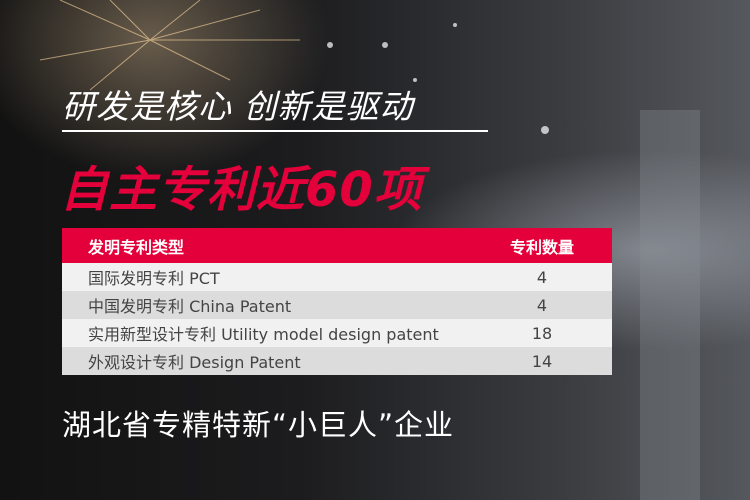  Describe the element at coordinates (258, 425) in the screenshot. I see `footer-title: 湖北省专精特新“小巨人”企业` at that location.